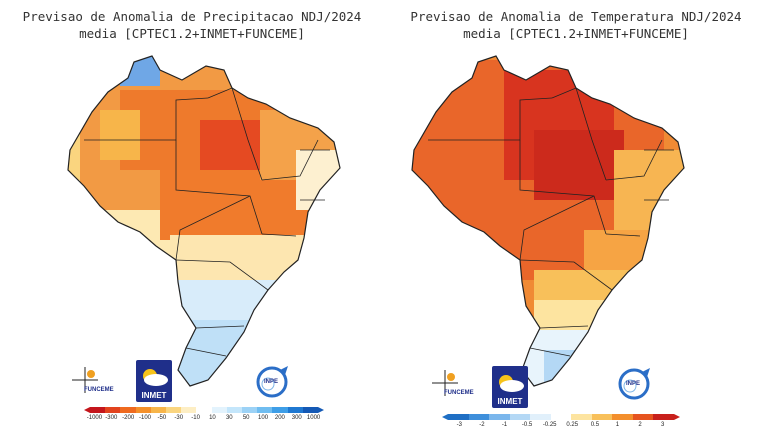 Image resolution: width=768 pixels, height=432 pixels. Describe the element at coordinates (128, 418) in the screenshot. I see `colorbar-tick-label: -200` at that location.